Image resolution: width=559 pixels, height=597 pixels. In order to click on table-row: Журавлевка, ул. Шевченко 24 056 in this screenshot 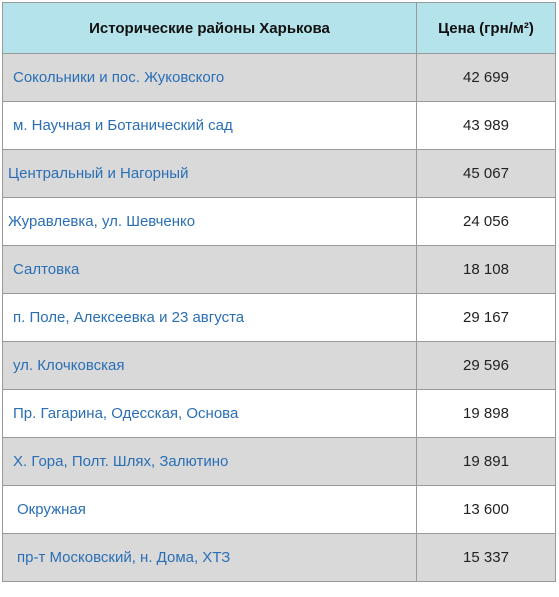, I will do `click(279, 221)`.